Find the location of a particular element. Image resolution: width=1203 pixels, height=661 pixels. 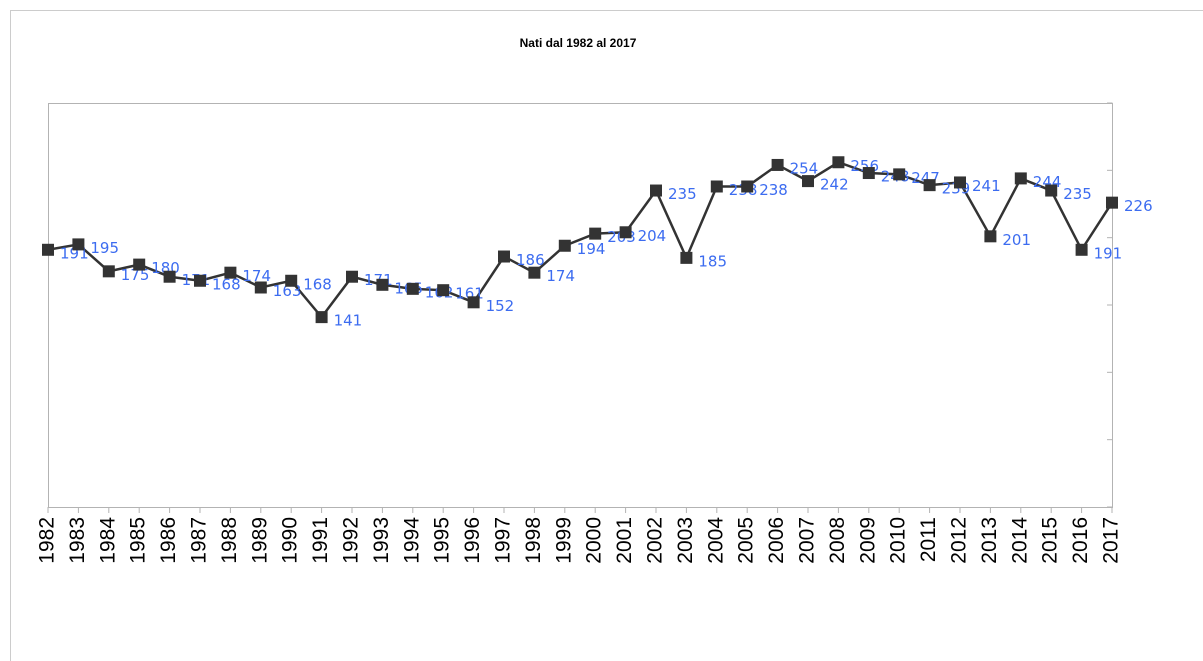

x-tick-label: 1994 is located at coordinates (411, 540).